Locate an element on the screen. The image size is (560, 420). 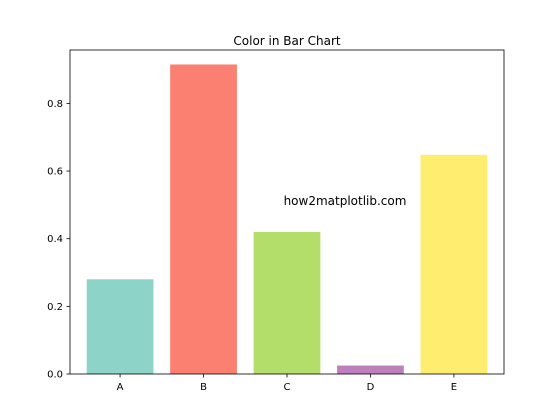
bar-d is located at coordinates (370, 369).